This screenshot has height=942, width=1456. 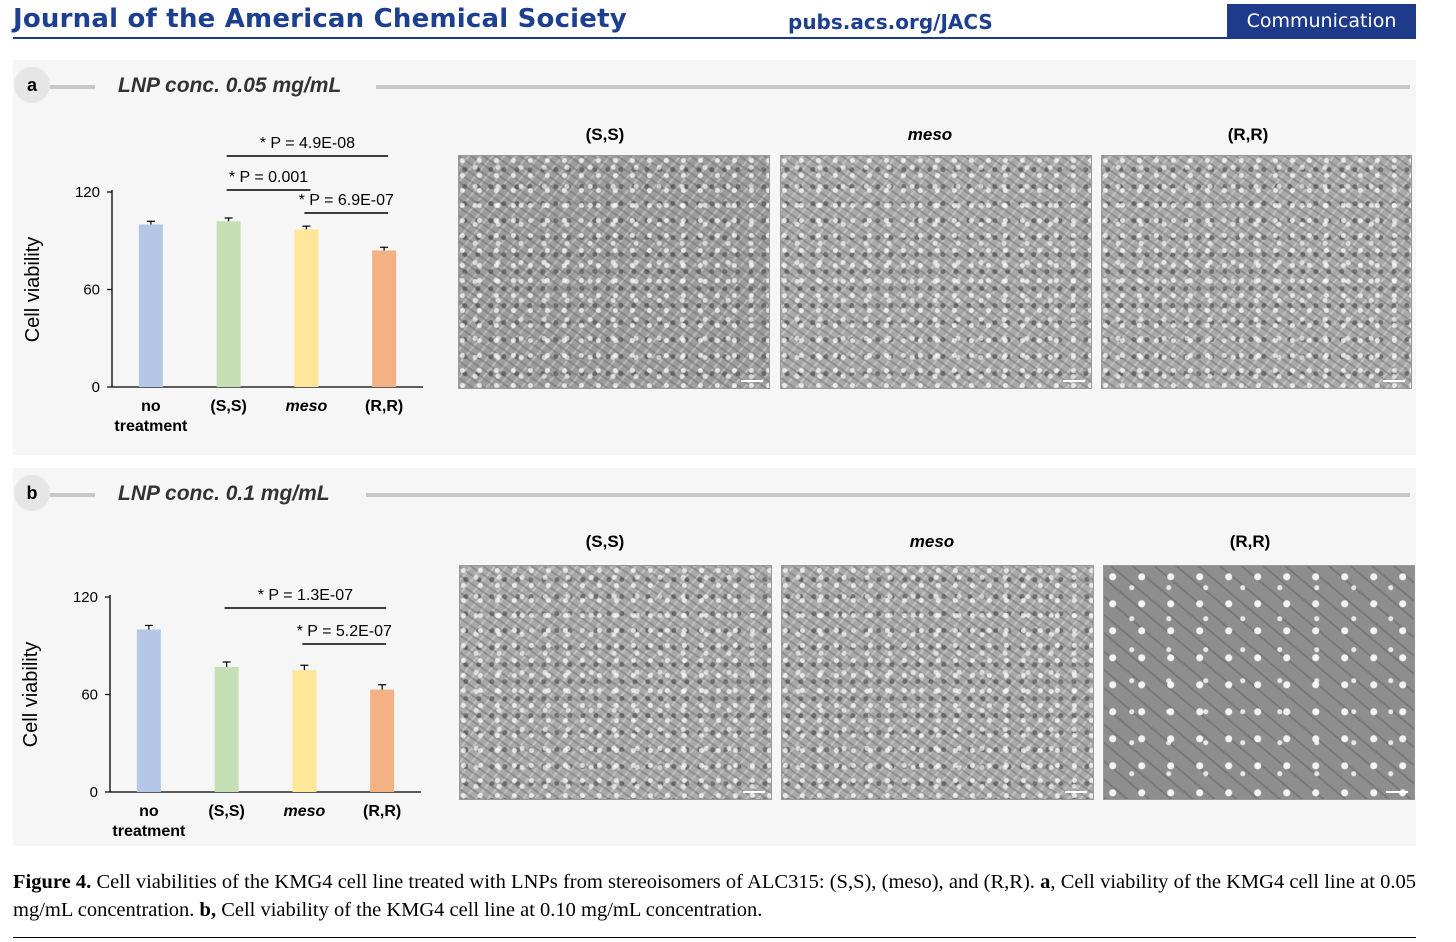 What do you see at coordinates (72, 495) in the screenshot?
I see `panel-b-rule-left` at bounding box center [72, 495].